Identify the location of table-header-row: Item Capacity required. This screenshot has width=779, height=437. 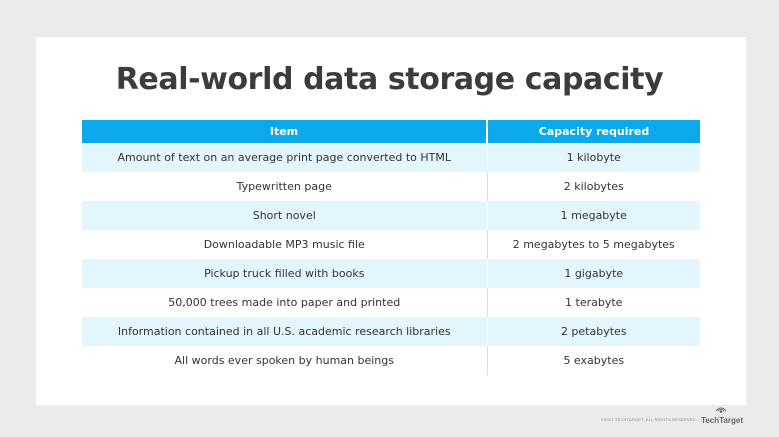
(391, 131).